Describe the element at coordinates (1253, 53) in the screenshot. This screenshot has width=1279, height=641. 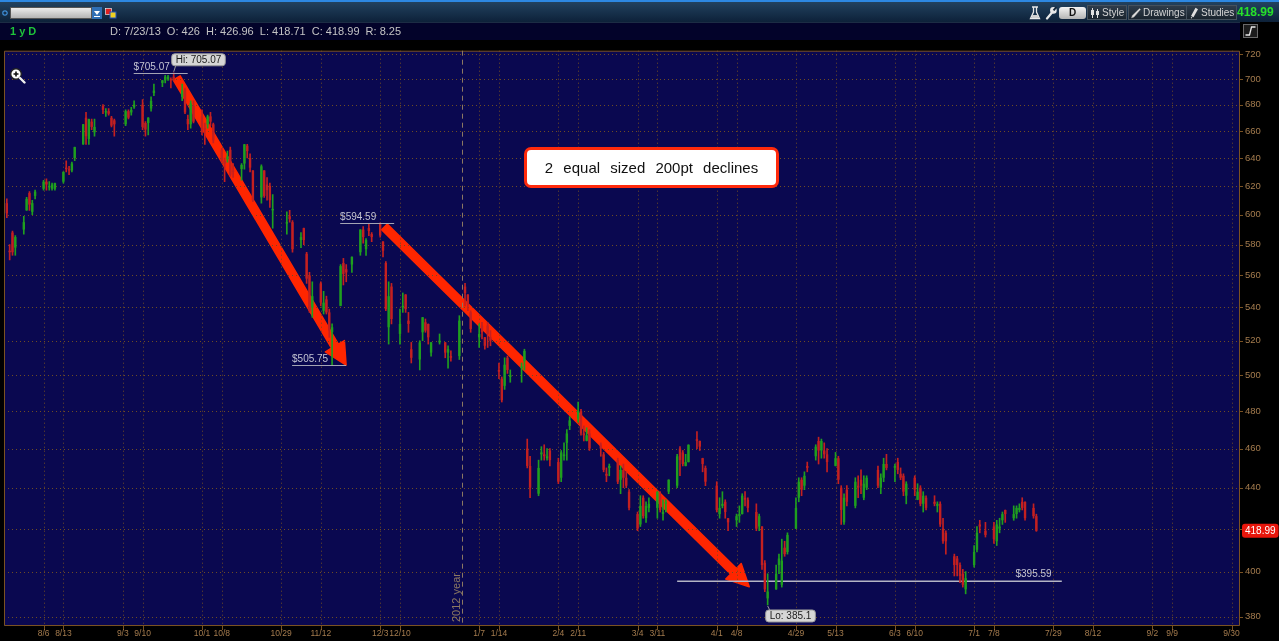
I see `y-tick-label: 720` at that location.